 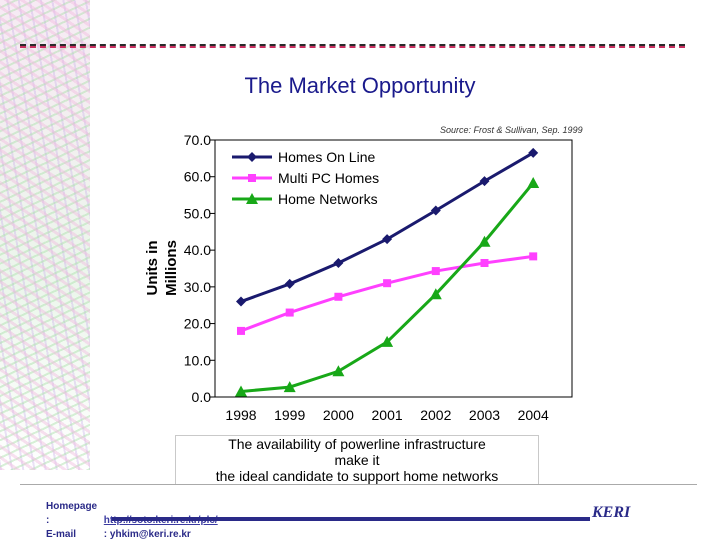 I want to click on y-tick-label: 70.0, so click(x=197, y=140).